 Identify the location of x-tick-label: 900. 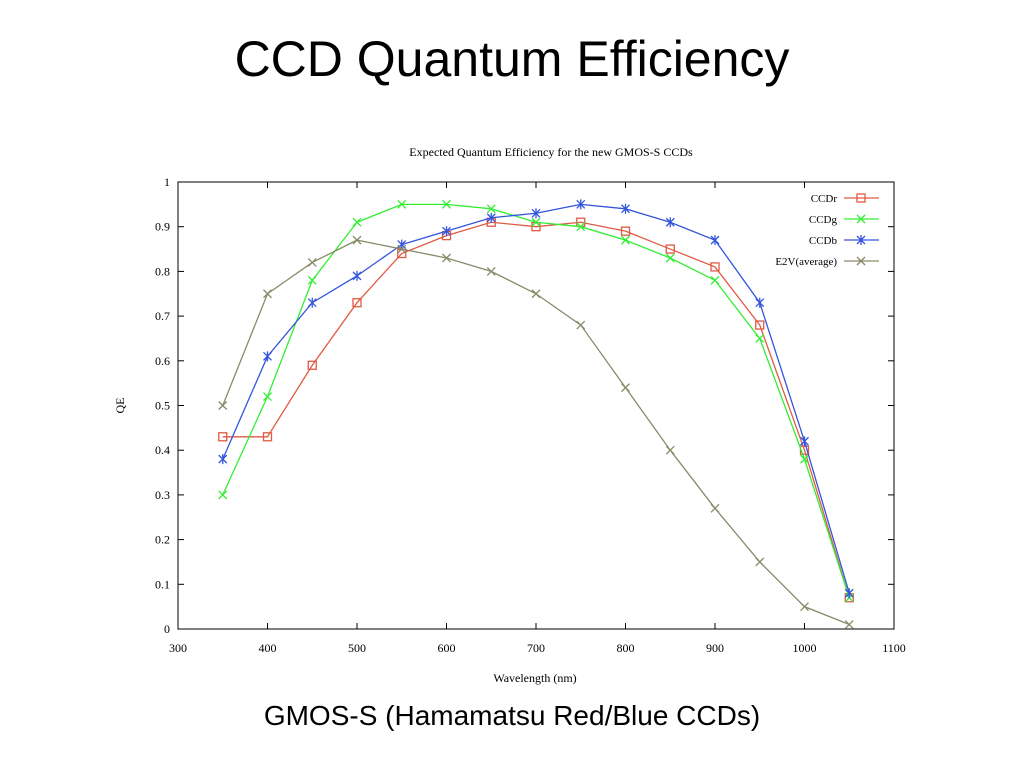
(715, 648).